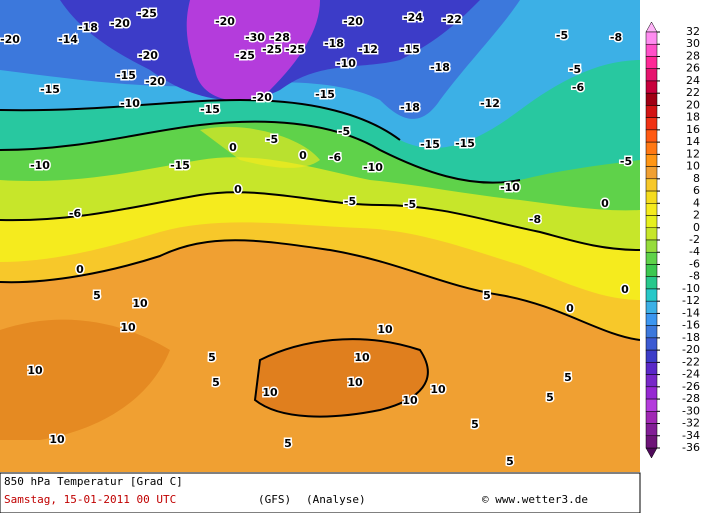  I want to click on legend-label: -6, so click(694, 263).